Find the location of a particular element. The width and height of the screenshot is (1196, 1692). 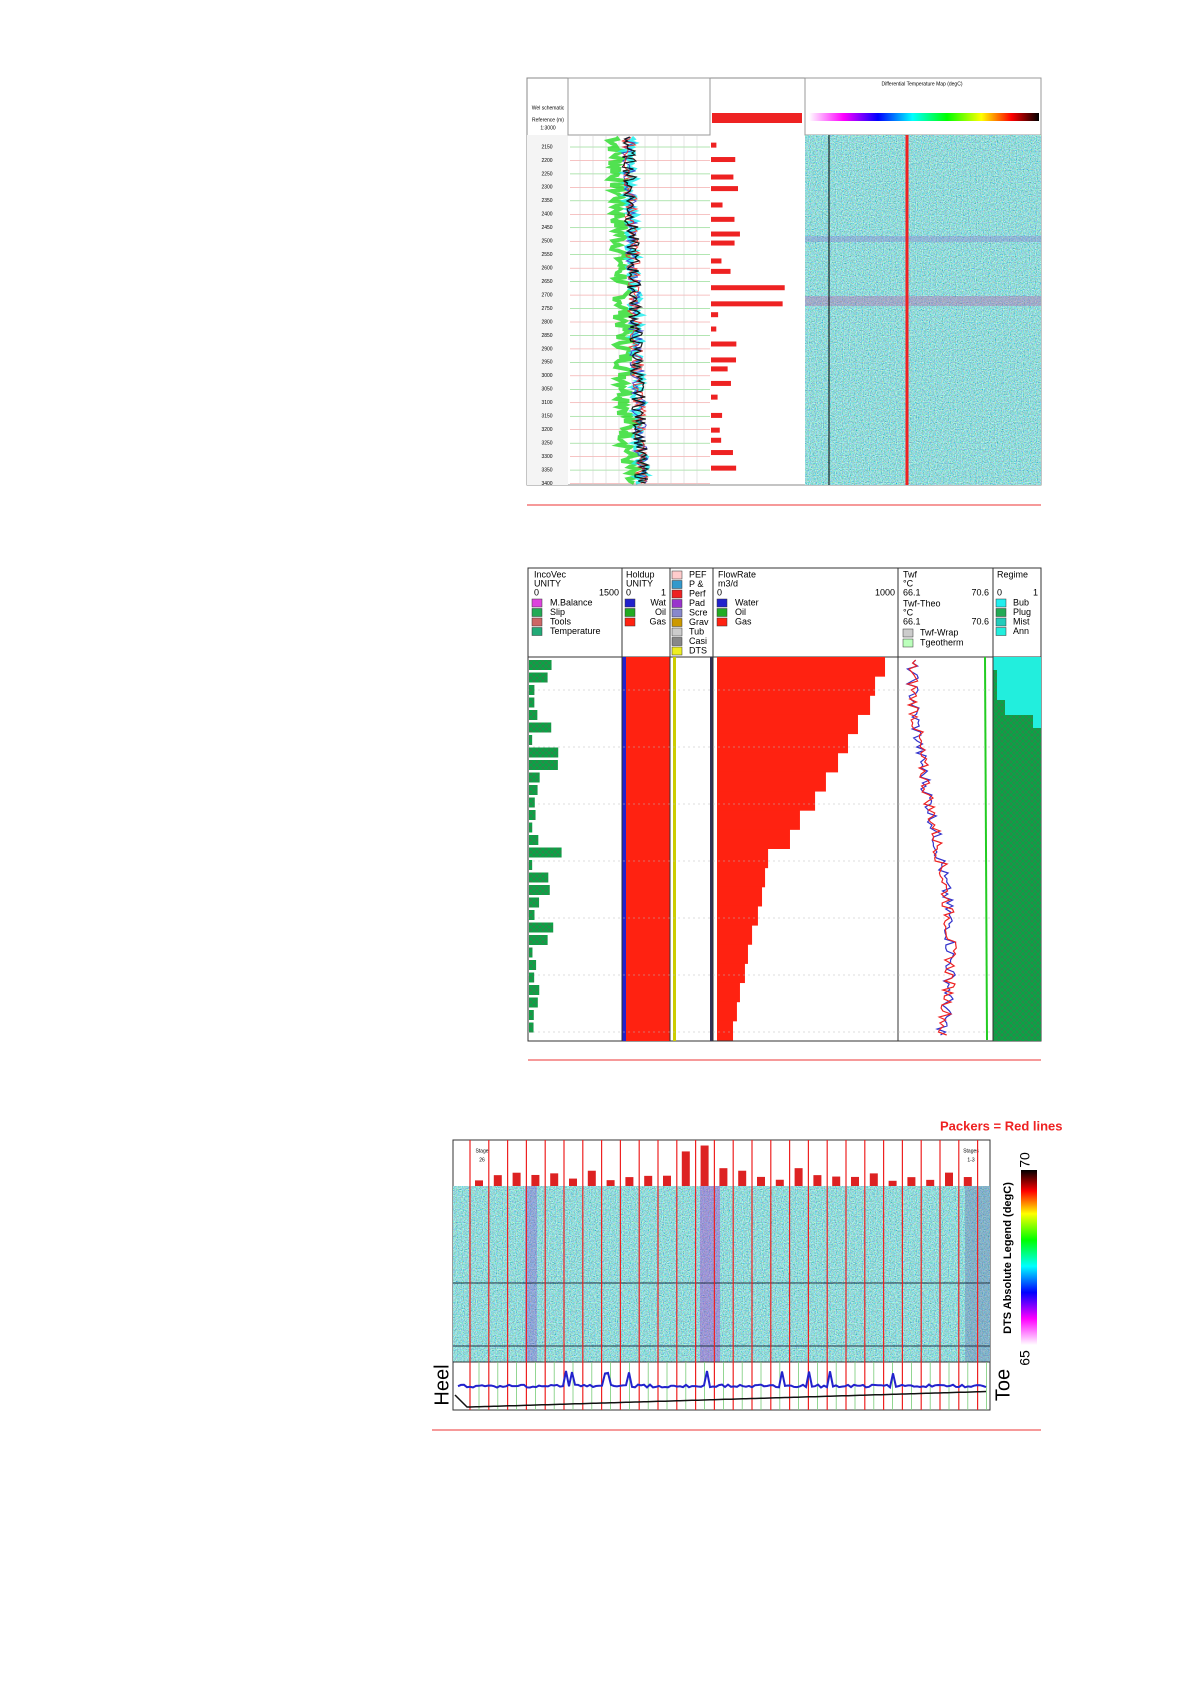

scale-label: 1:3000 is located at coordinates (548, 128).